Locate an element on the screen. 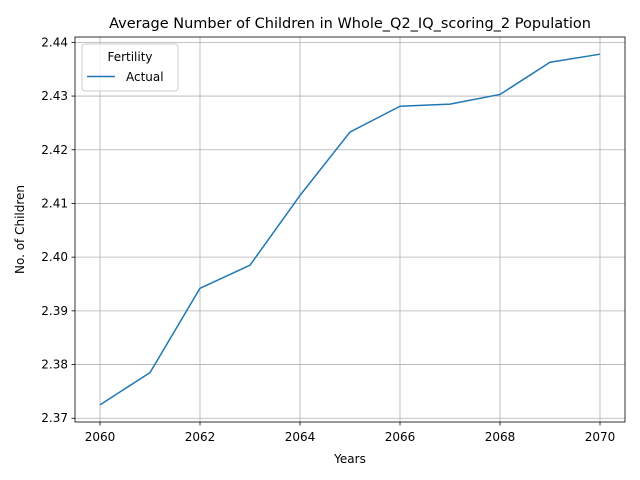  legend-box is located at coordinates (130, 67).